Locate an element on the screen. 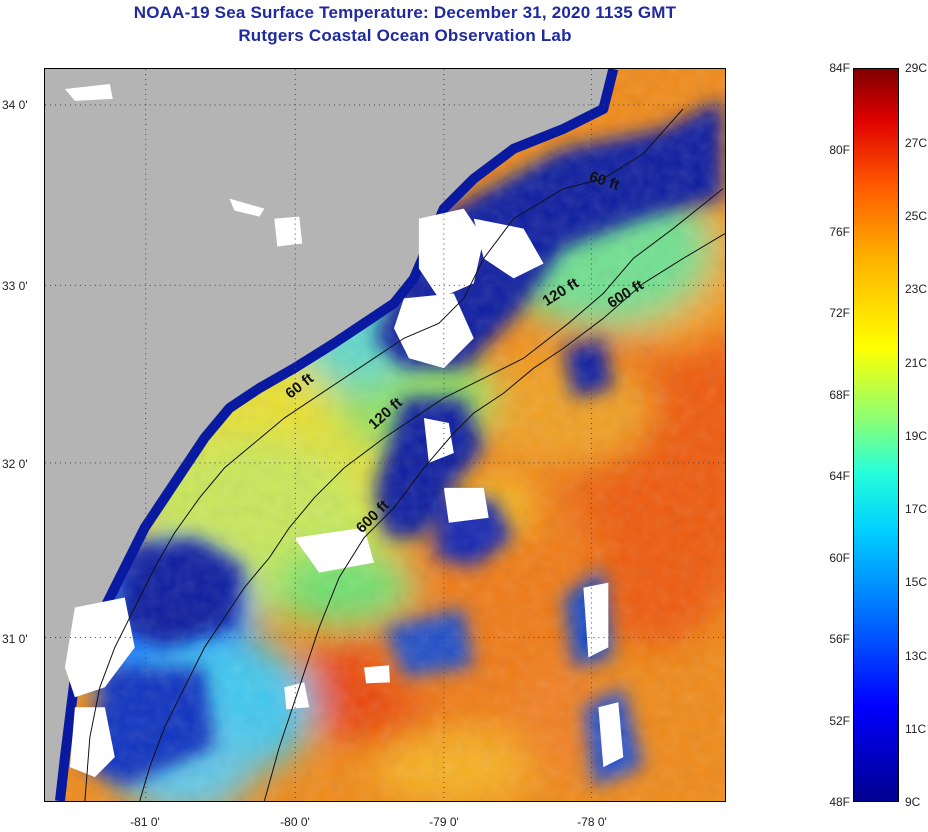 The height and width of the screenshot is (832, 928). colorbar-f-60: 60F is located at coordinates (839, 558).